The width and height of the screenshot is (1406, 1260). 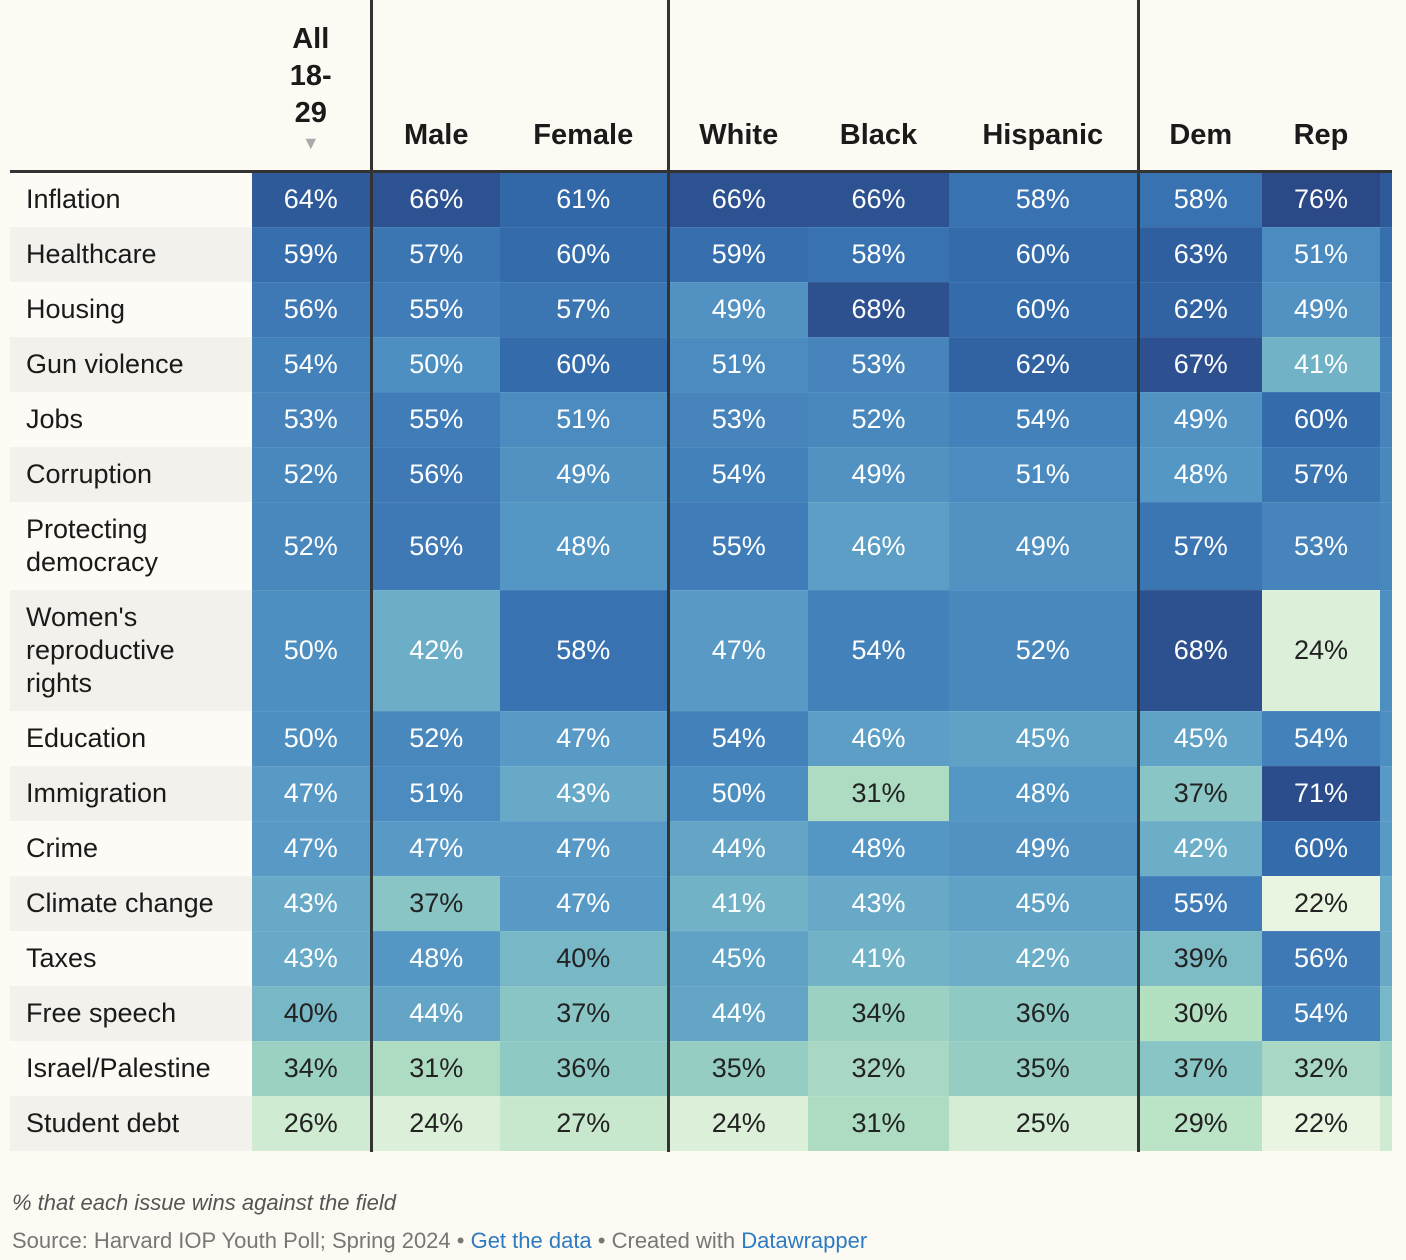 What do you see at coordinates (1321, 199) in the screenshot?
I see `cell-value: 76%` at bounding box center [1321, 199].